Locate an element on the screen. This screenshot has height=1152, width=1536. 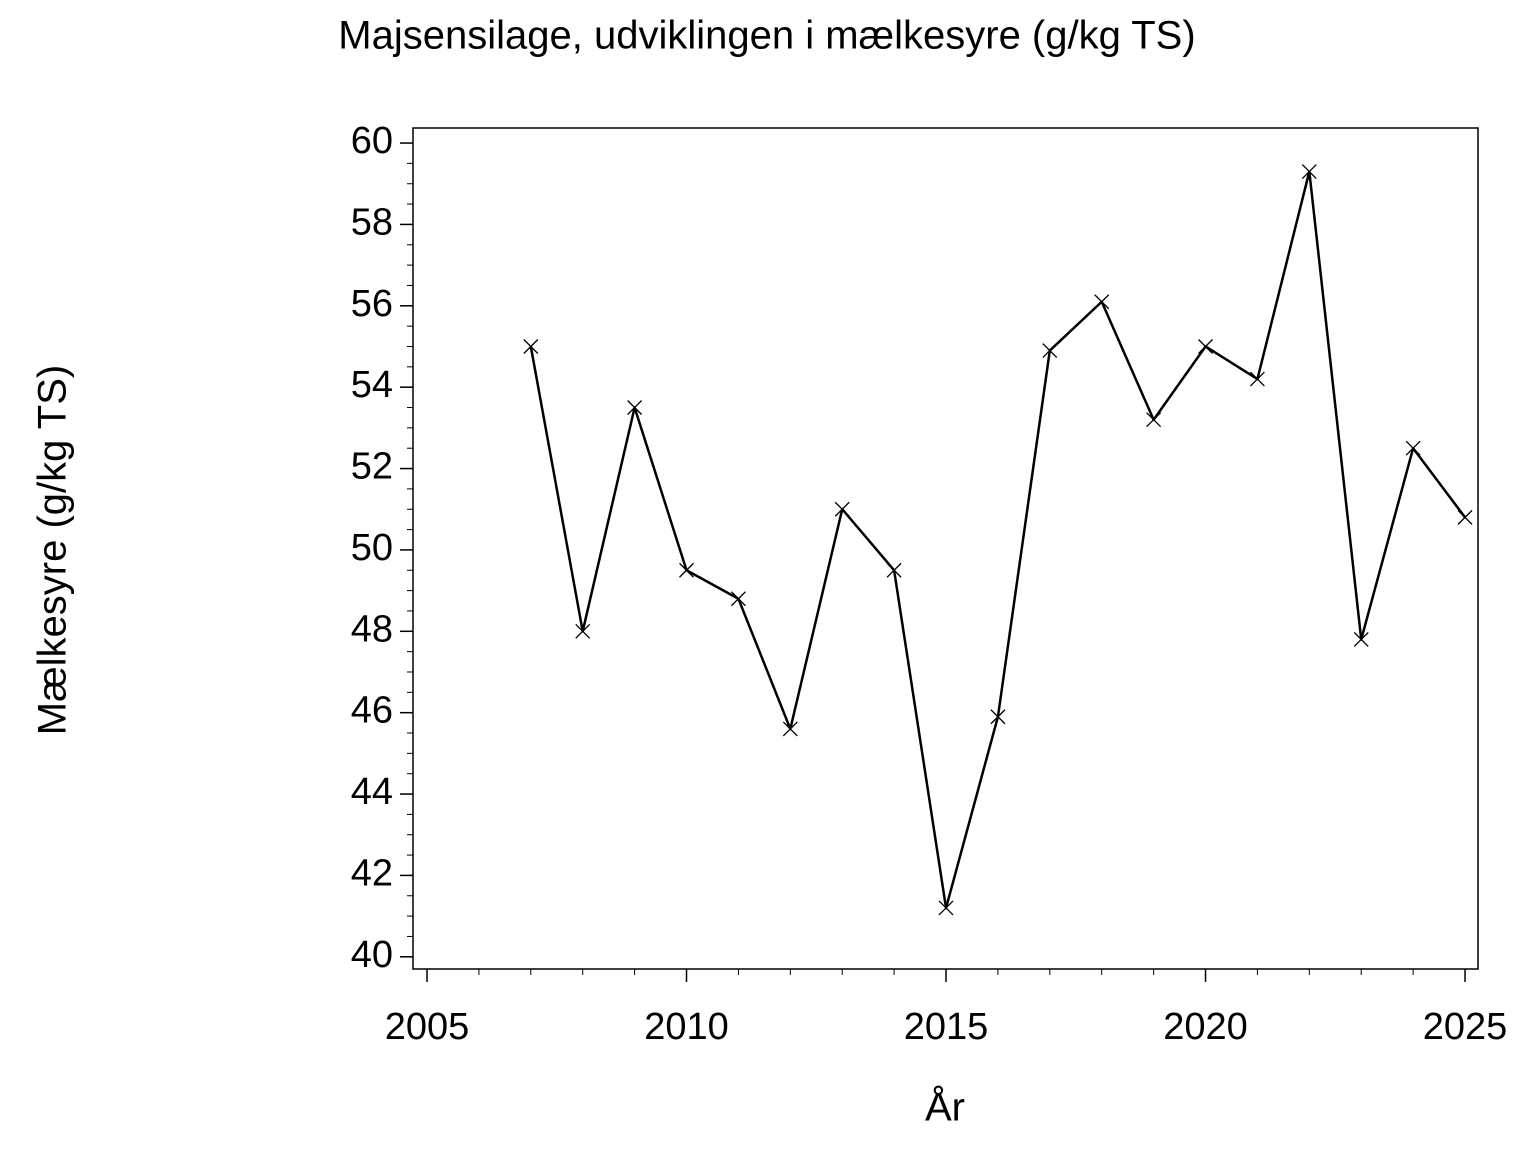
x-tick-label: 2005 is located at coordinates (427, 1027).